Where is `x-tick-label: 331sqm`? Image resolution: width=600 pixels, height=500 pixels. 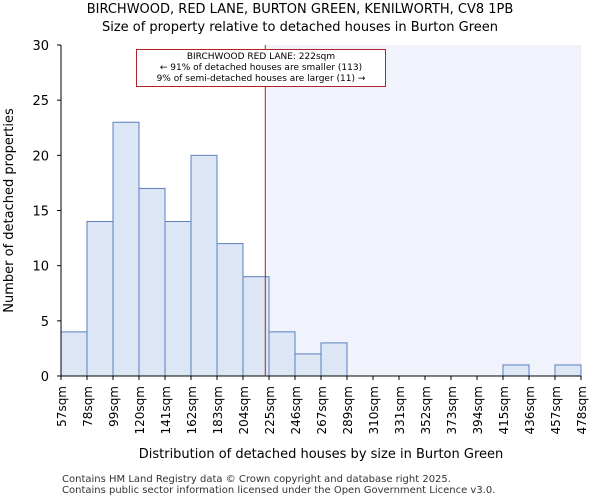 x-tick-label: 331sqm is located at coordinates (400, 410).